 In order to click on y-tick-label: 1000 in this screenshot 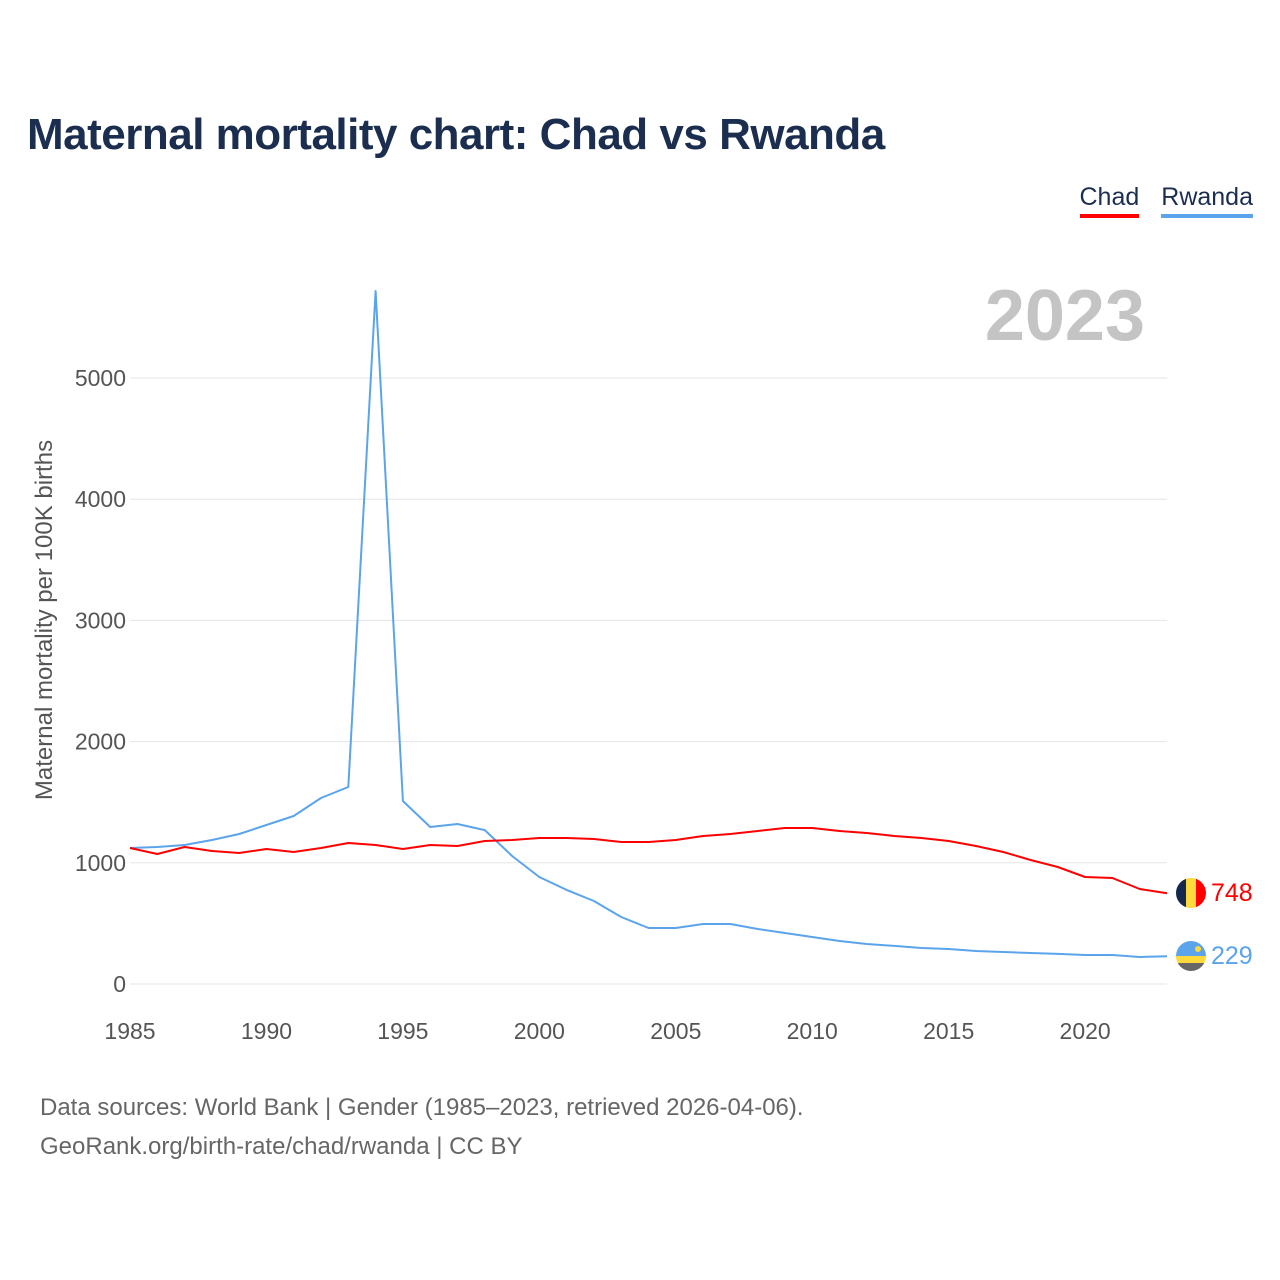, I will do `click(100, 863)`.